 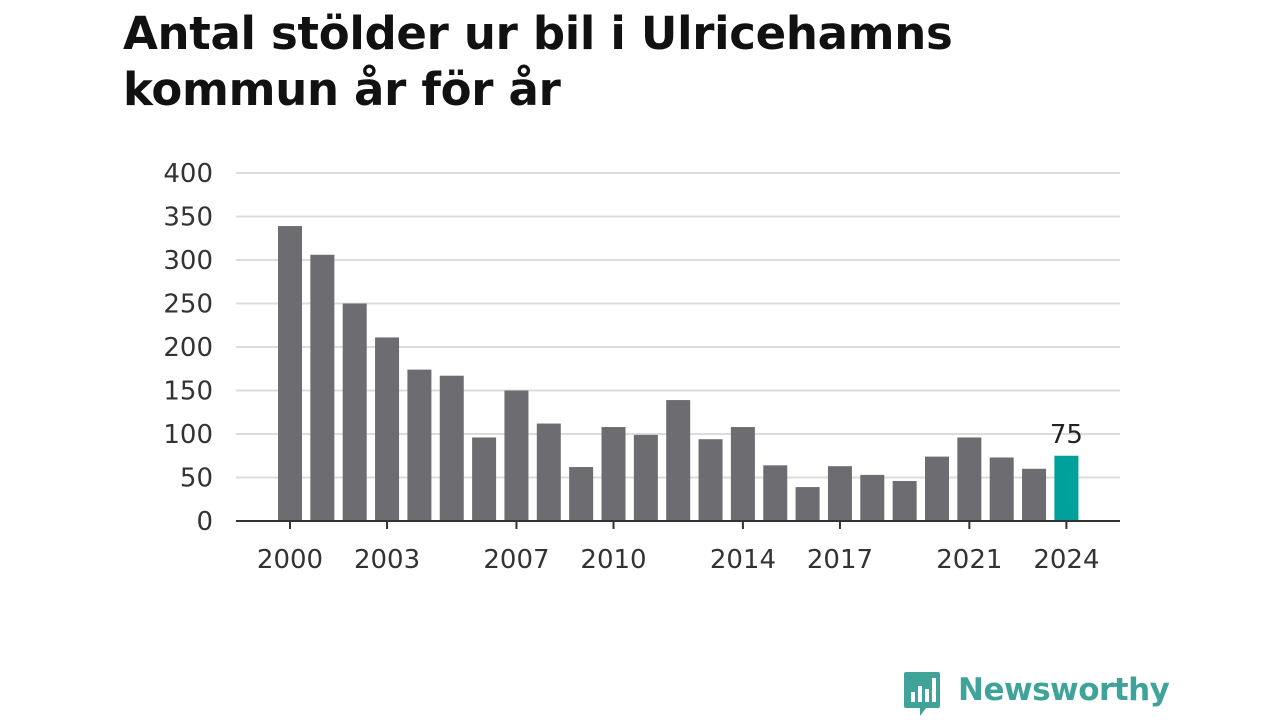 What do you see at coordinates (188, 348) in the screenshot?
I see `y-tick-label: 200` at bounding box center [188, 348].